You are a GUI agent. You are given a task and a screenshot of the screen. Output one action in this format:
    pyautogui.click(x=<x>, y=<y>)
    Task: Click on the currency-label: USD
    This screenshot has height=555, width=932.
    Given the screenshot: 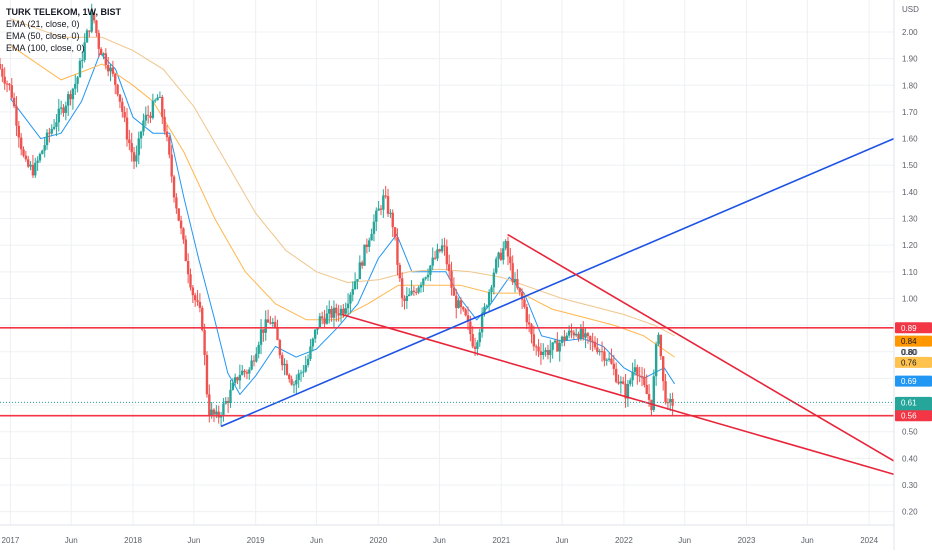 What is the action you would take?
    pyautogui.click(x=910, y=9)
    